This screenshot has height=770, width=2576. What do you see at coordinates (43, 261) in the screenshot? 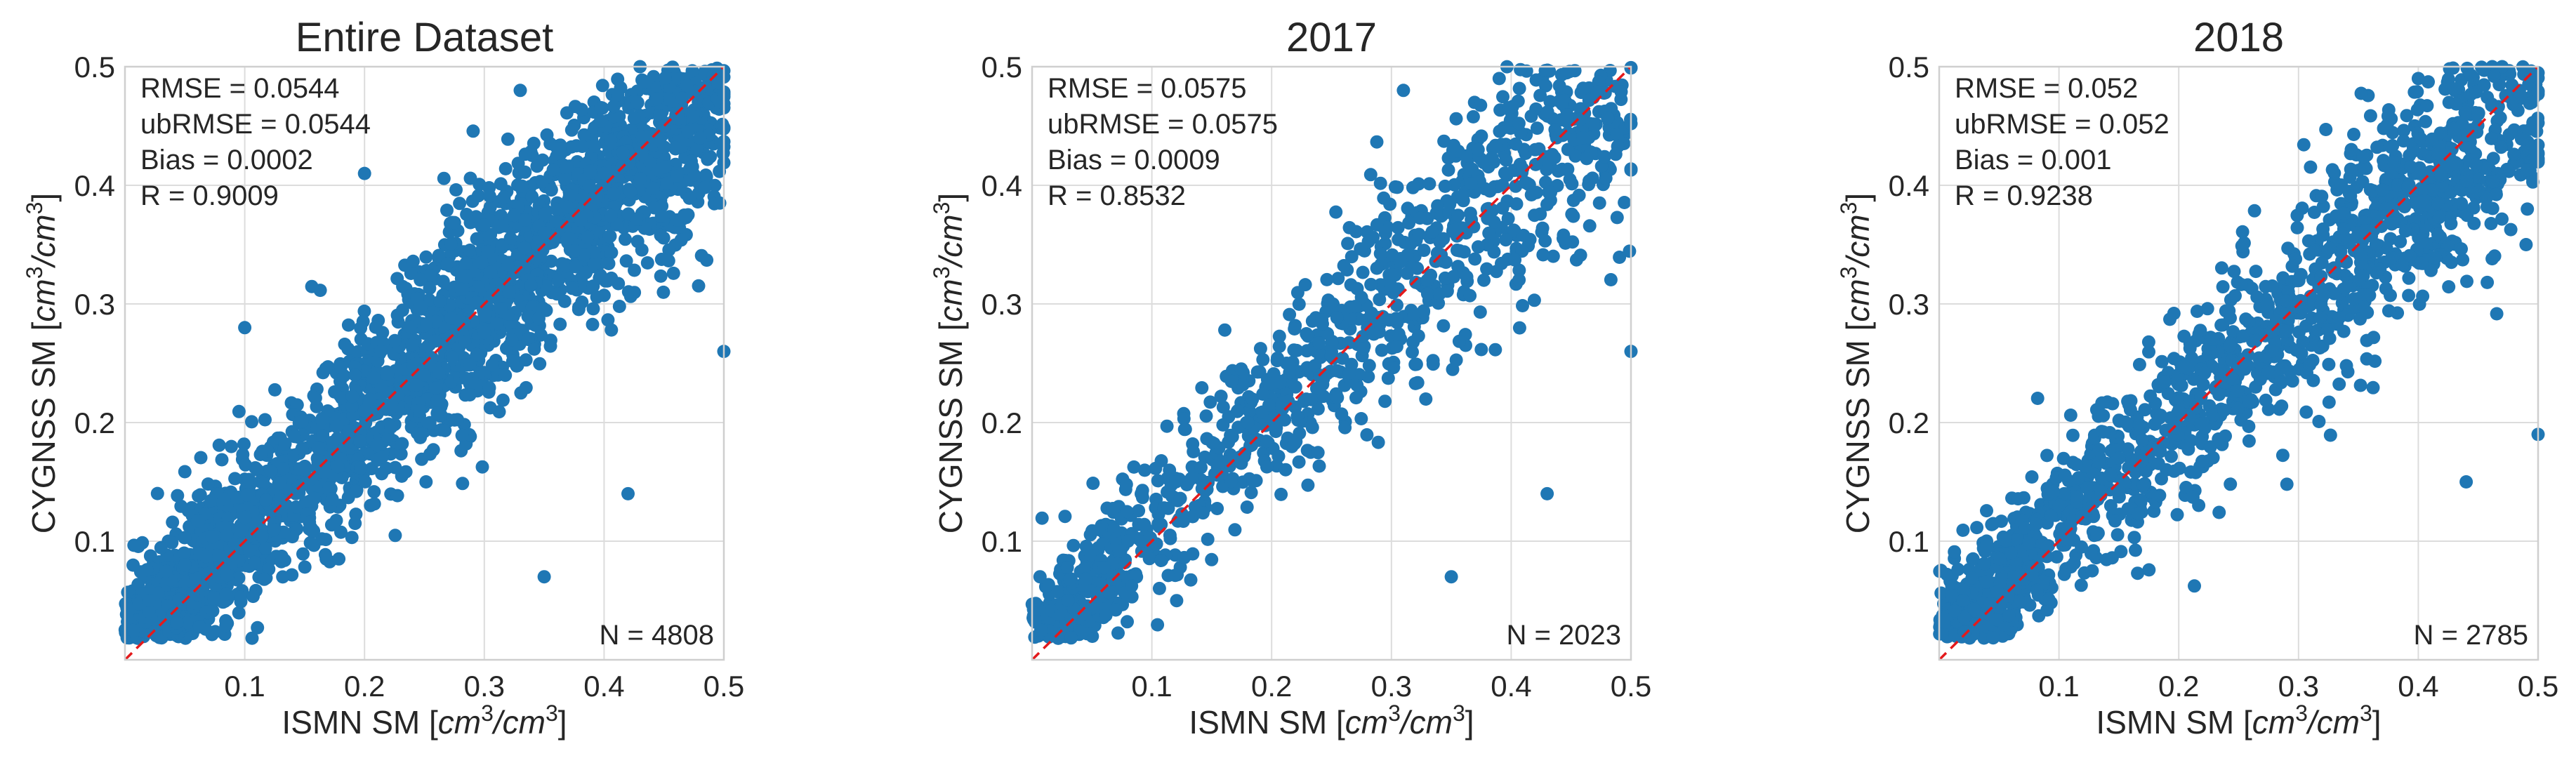
I see `axis-label-slash: /` at bounding box center [43, 261].